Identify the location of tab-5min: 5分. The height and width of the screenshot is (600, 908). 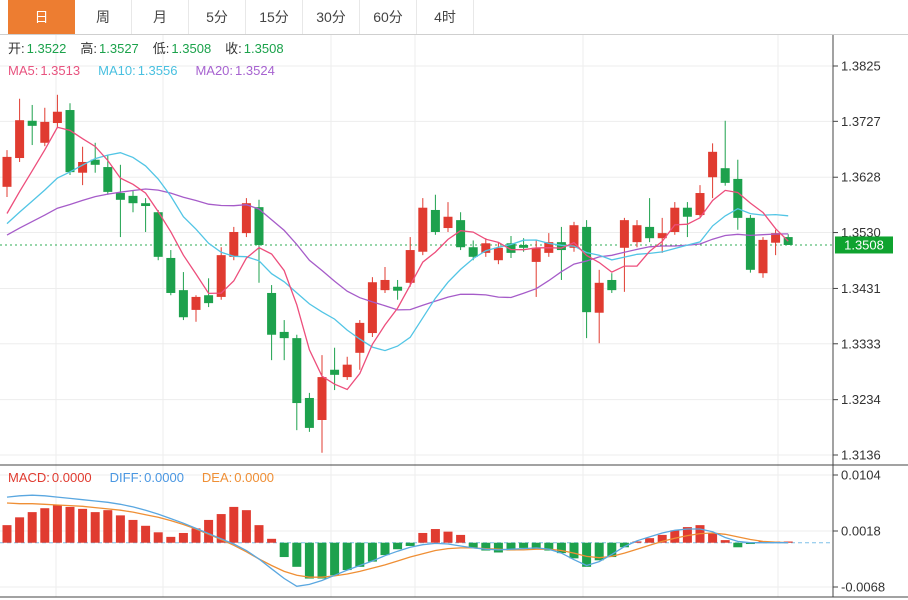
(217, 17).